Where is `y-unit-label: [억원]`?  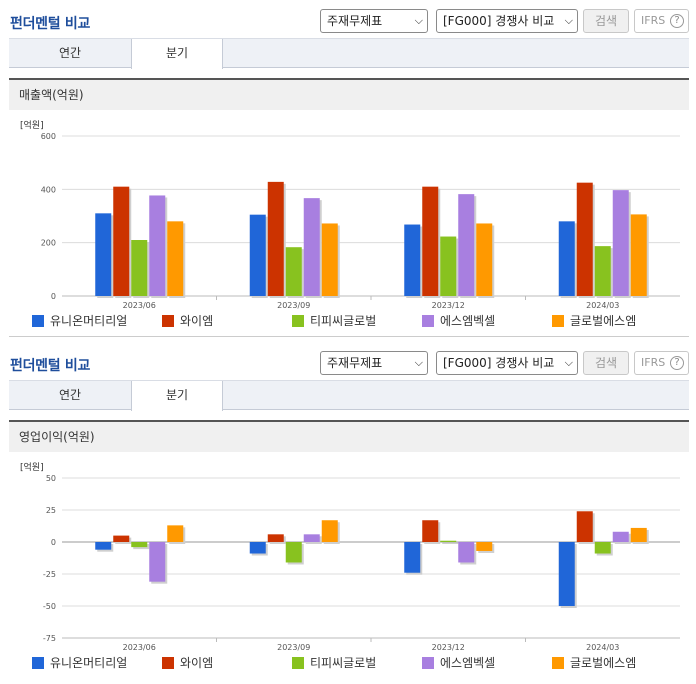
y-unit-label: [억원] is located at coordinates (32, 468).